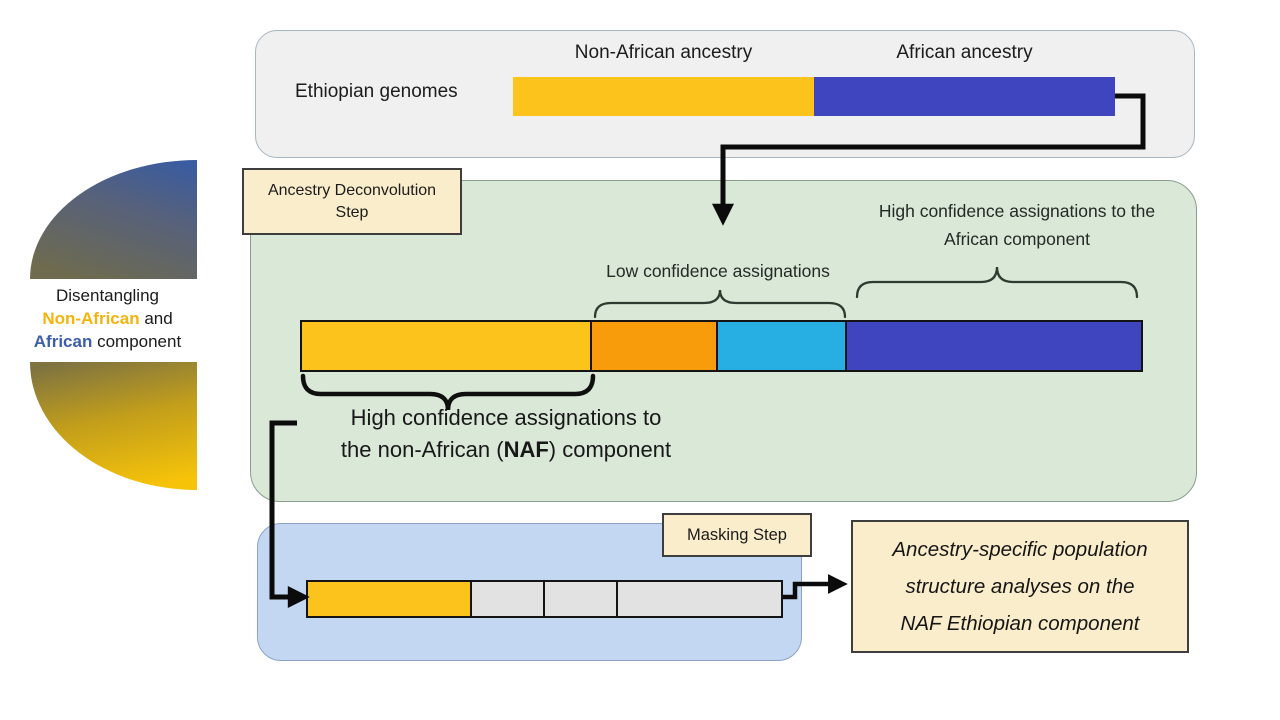 The width and height of the screenshot is (1280, 720). I want to click on deconvolved-bar-african-high-confidence-segment, so click(994, 346).